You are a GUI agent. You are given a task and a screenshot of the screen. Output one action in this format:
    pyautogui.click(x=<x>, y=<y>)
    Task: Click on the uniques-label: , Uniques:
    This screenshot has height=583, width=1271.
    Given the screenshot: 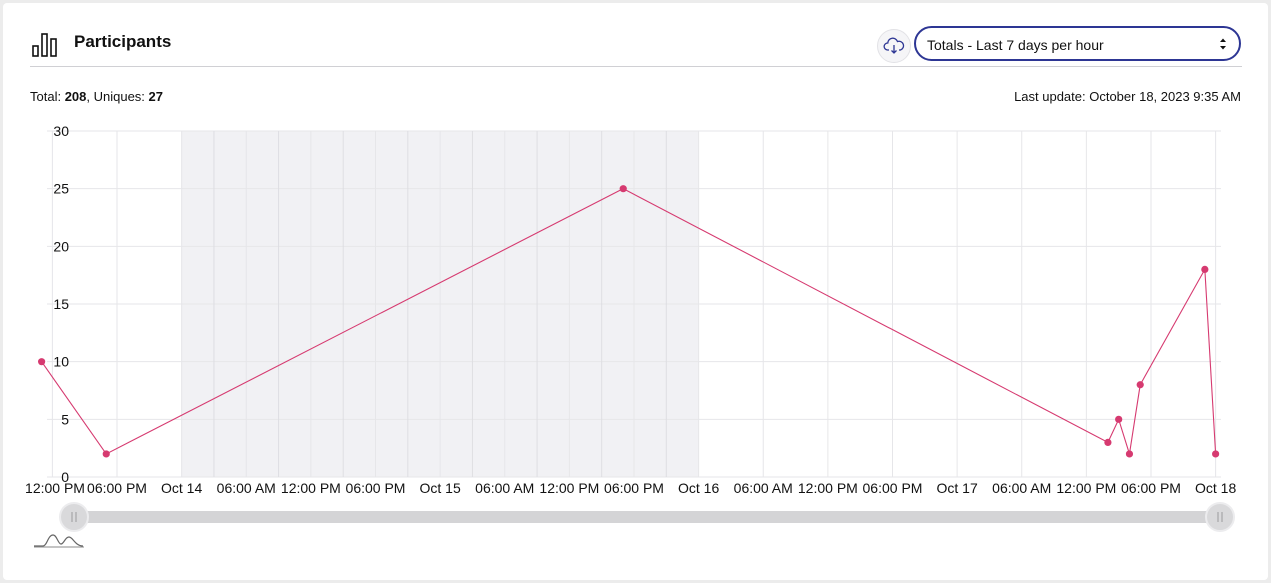 What is the action you would take?
    pyautogui.click(x=117, y=96)
    